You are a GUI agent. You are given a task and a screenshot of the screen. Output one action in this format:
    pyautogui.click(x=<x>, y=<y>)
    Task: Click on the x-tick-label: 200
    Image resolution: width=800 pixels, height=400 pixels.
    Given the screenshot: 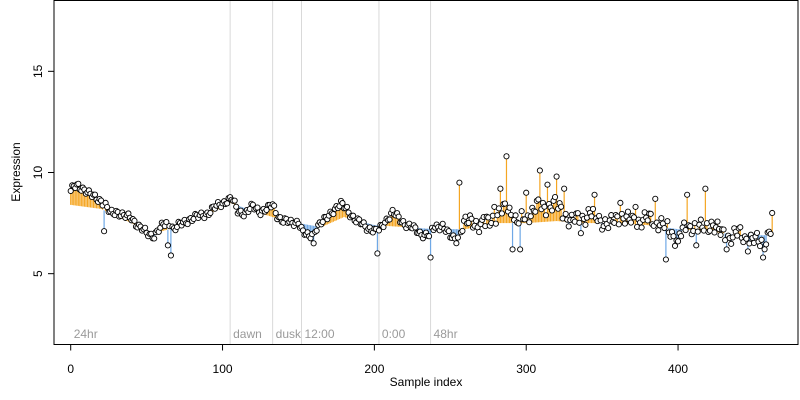 What is the action you would take?
    pyautogui.click(x=374, y=369)
    